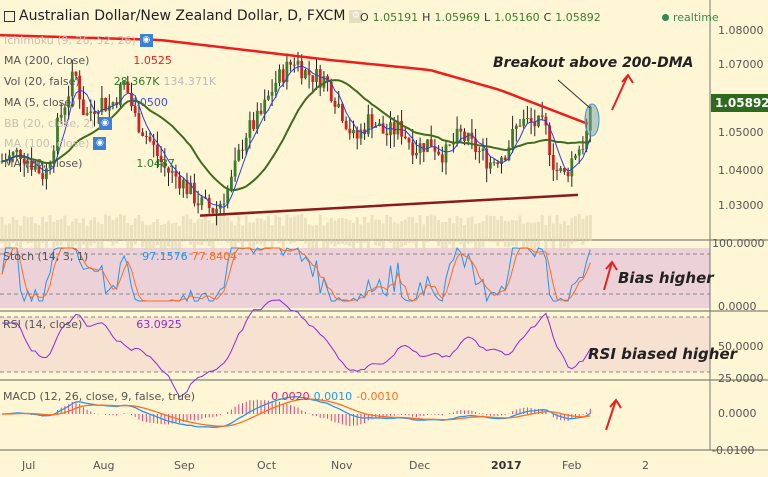 The height and width of the screenshot is (477, 768). What do you see at coordinates (487, 17) in the screenshot?
I see `l-label: L` at bounding box center [487, 17].